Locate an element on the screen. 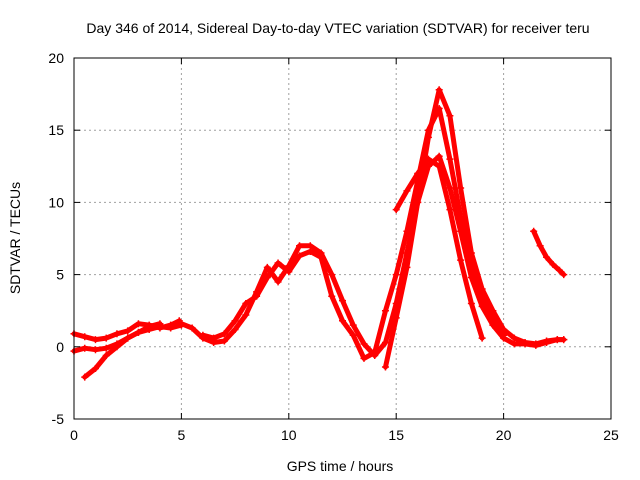 This screenshot has height=480, width=640. y-tick-label: 0 is located at coordinates (60, 347).